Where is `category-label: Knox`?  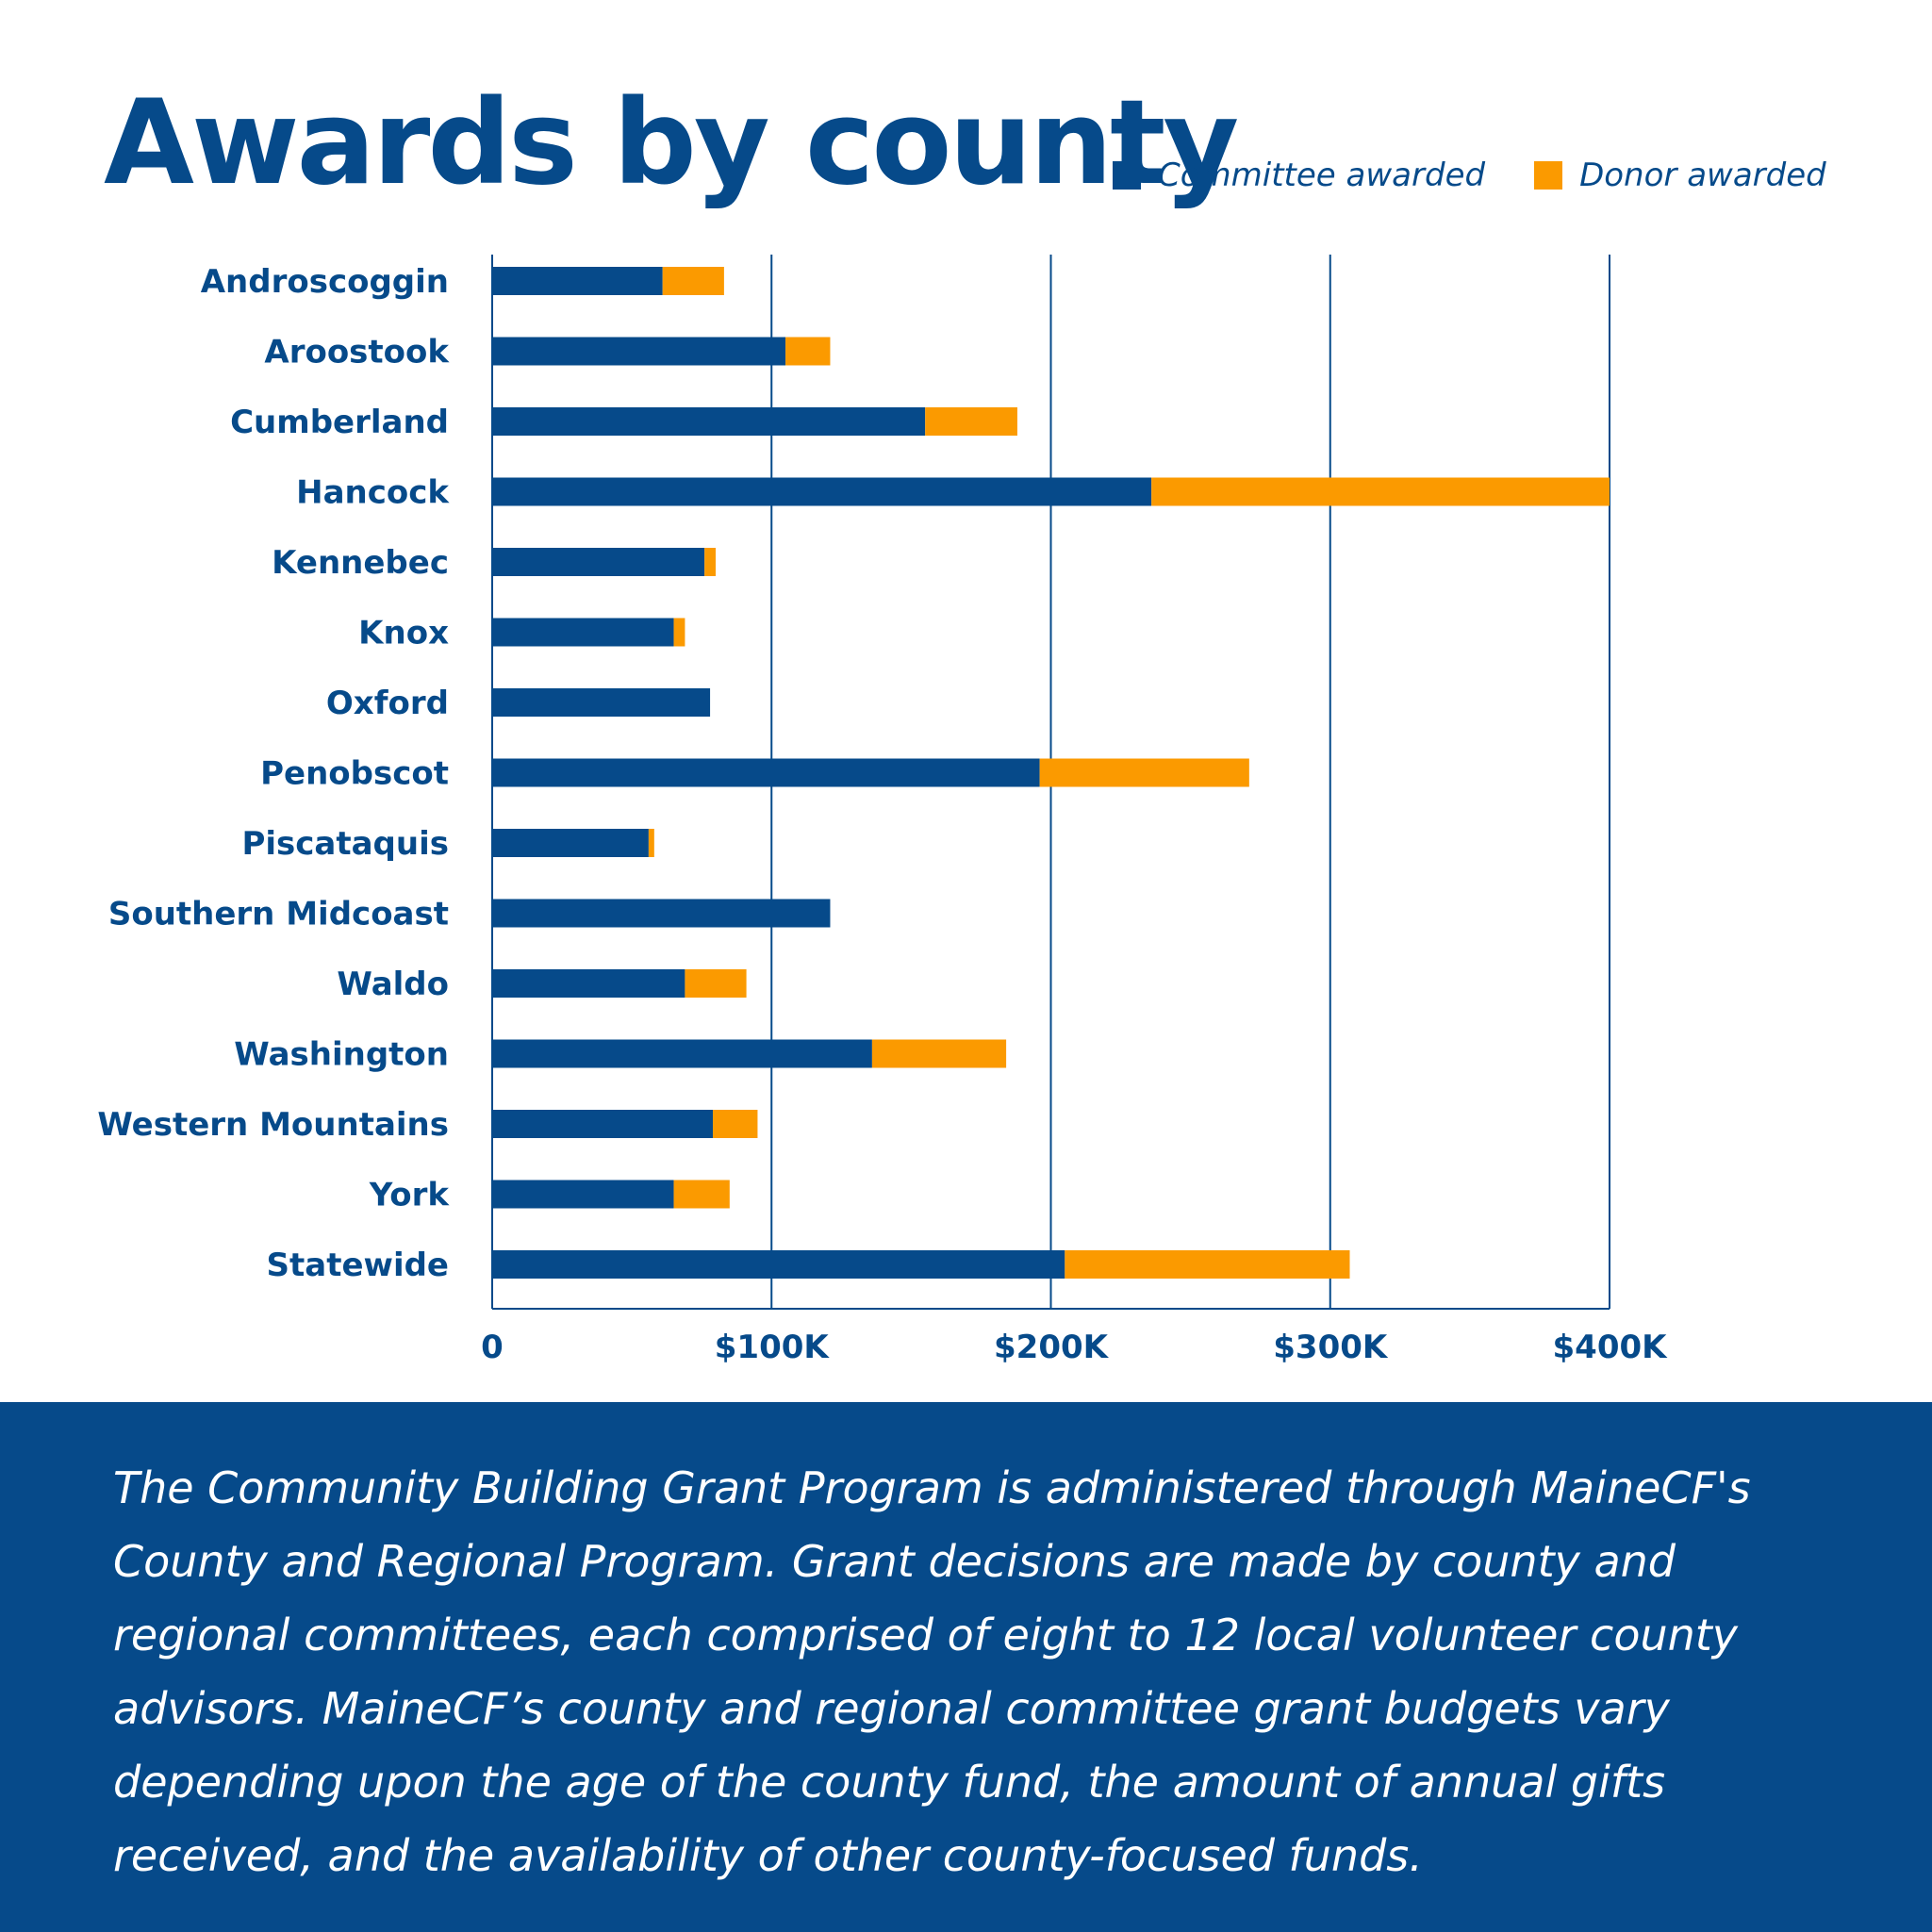
category-label: Knox is located at coordinates (403, 633).